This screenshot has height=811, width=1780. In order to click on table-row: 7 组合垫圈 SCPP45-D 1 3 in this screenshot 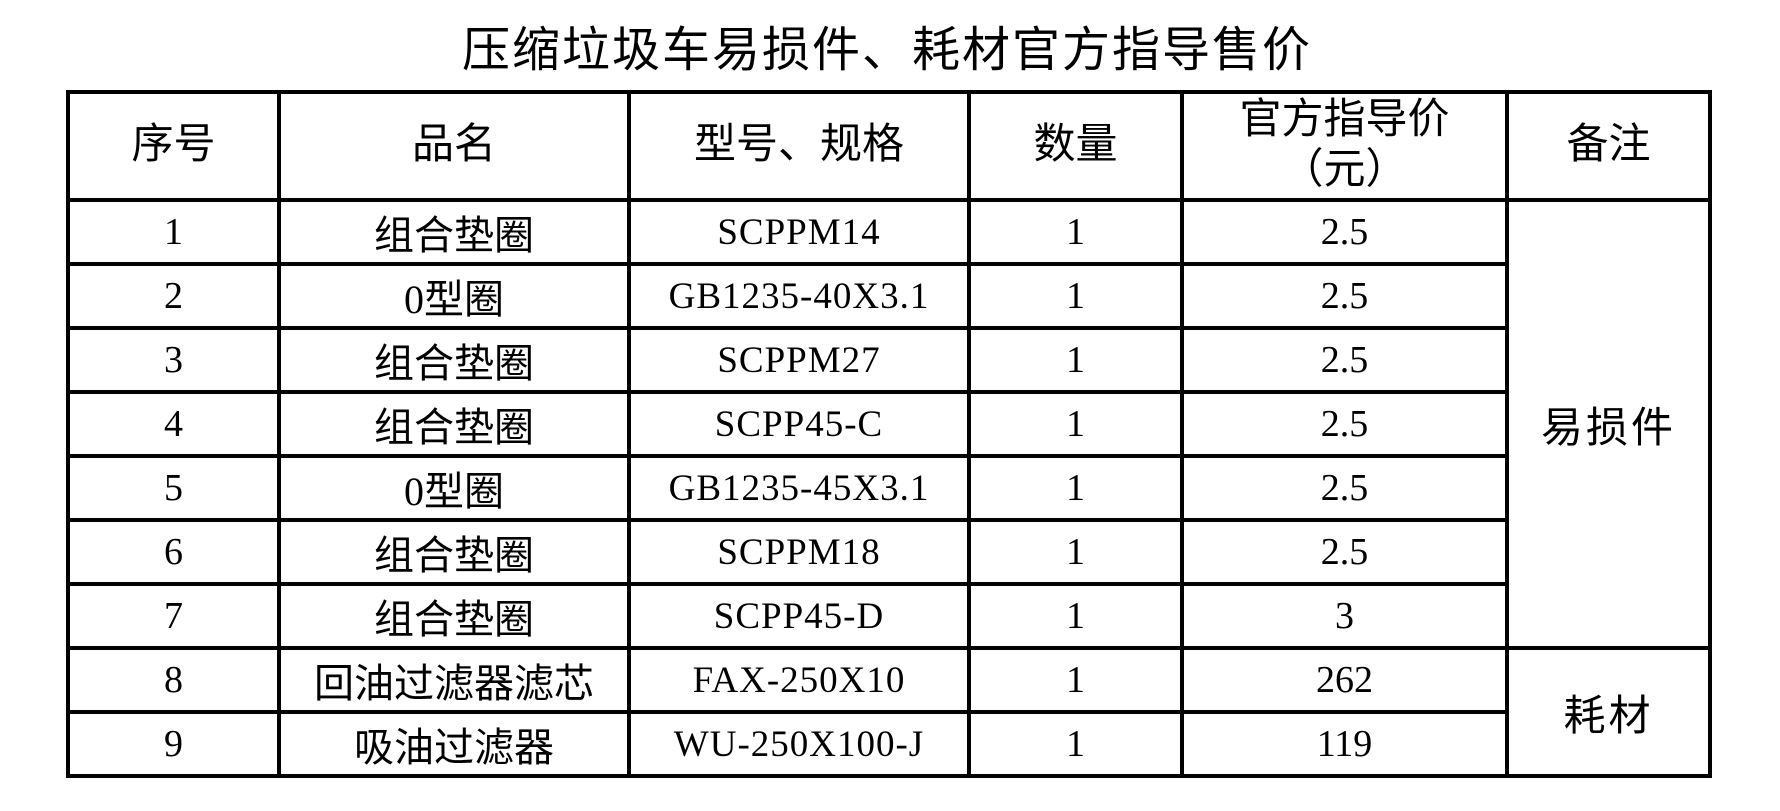, I will do `click(888, 616)`.